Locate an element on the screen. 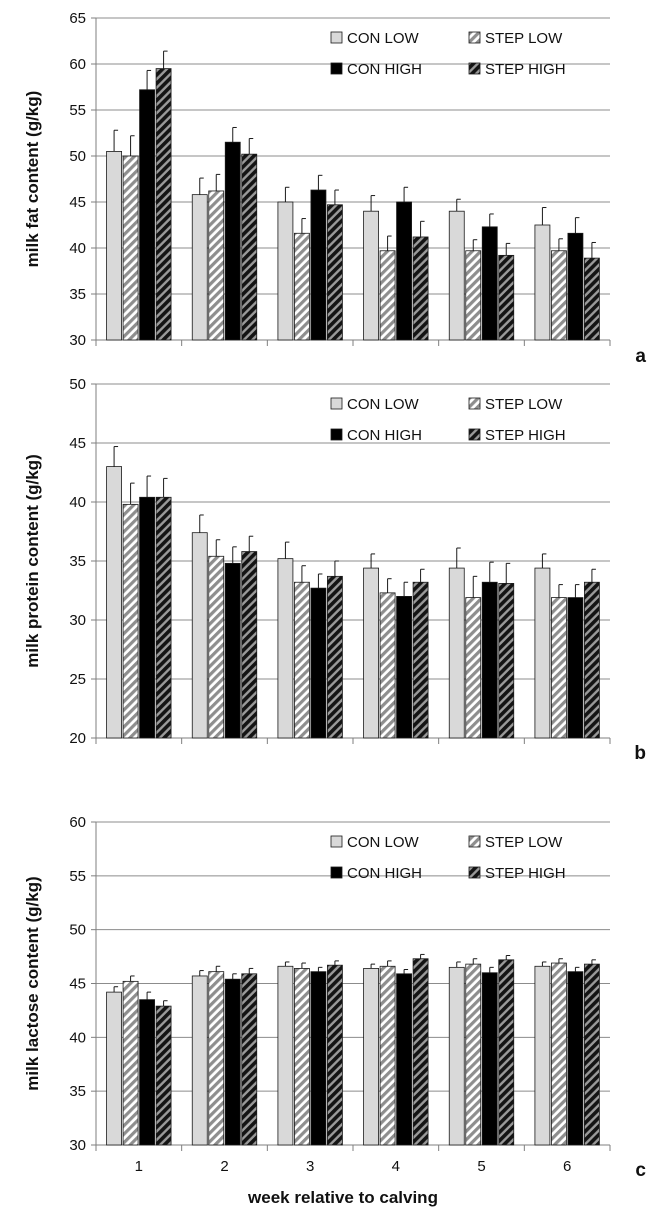 Image resolution: width=654 pixels, height=1219 pixels. y-tick-label: 45 is located at coordinates (77, 443).